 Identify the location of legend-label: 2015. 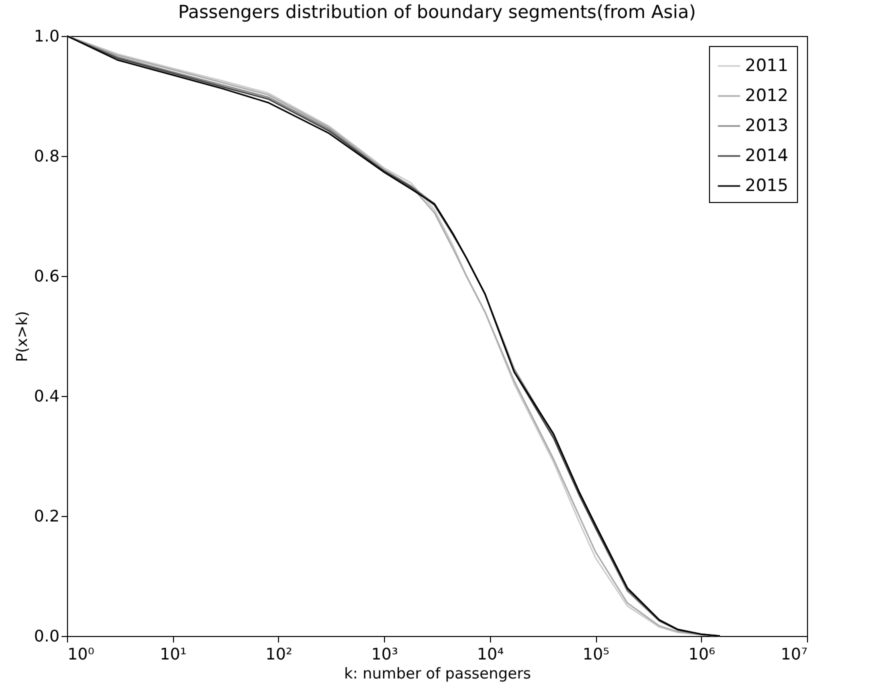
(766, 186).